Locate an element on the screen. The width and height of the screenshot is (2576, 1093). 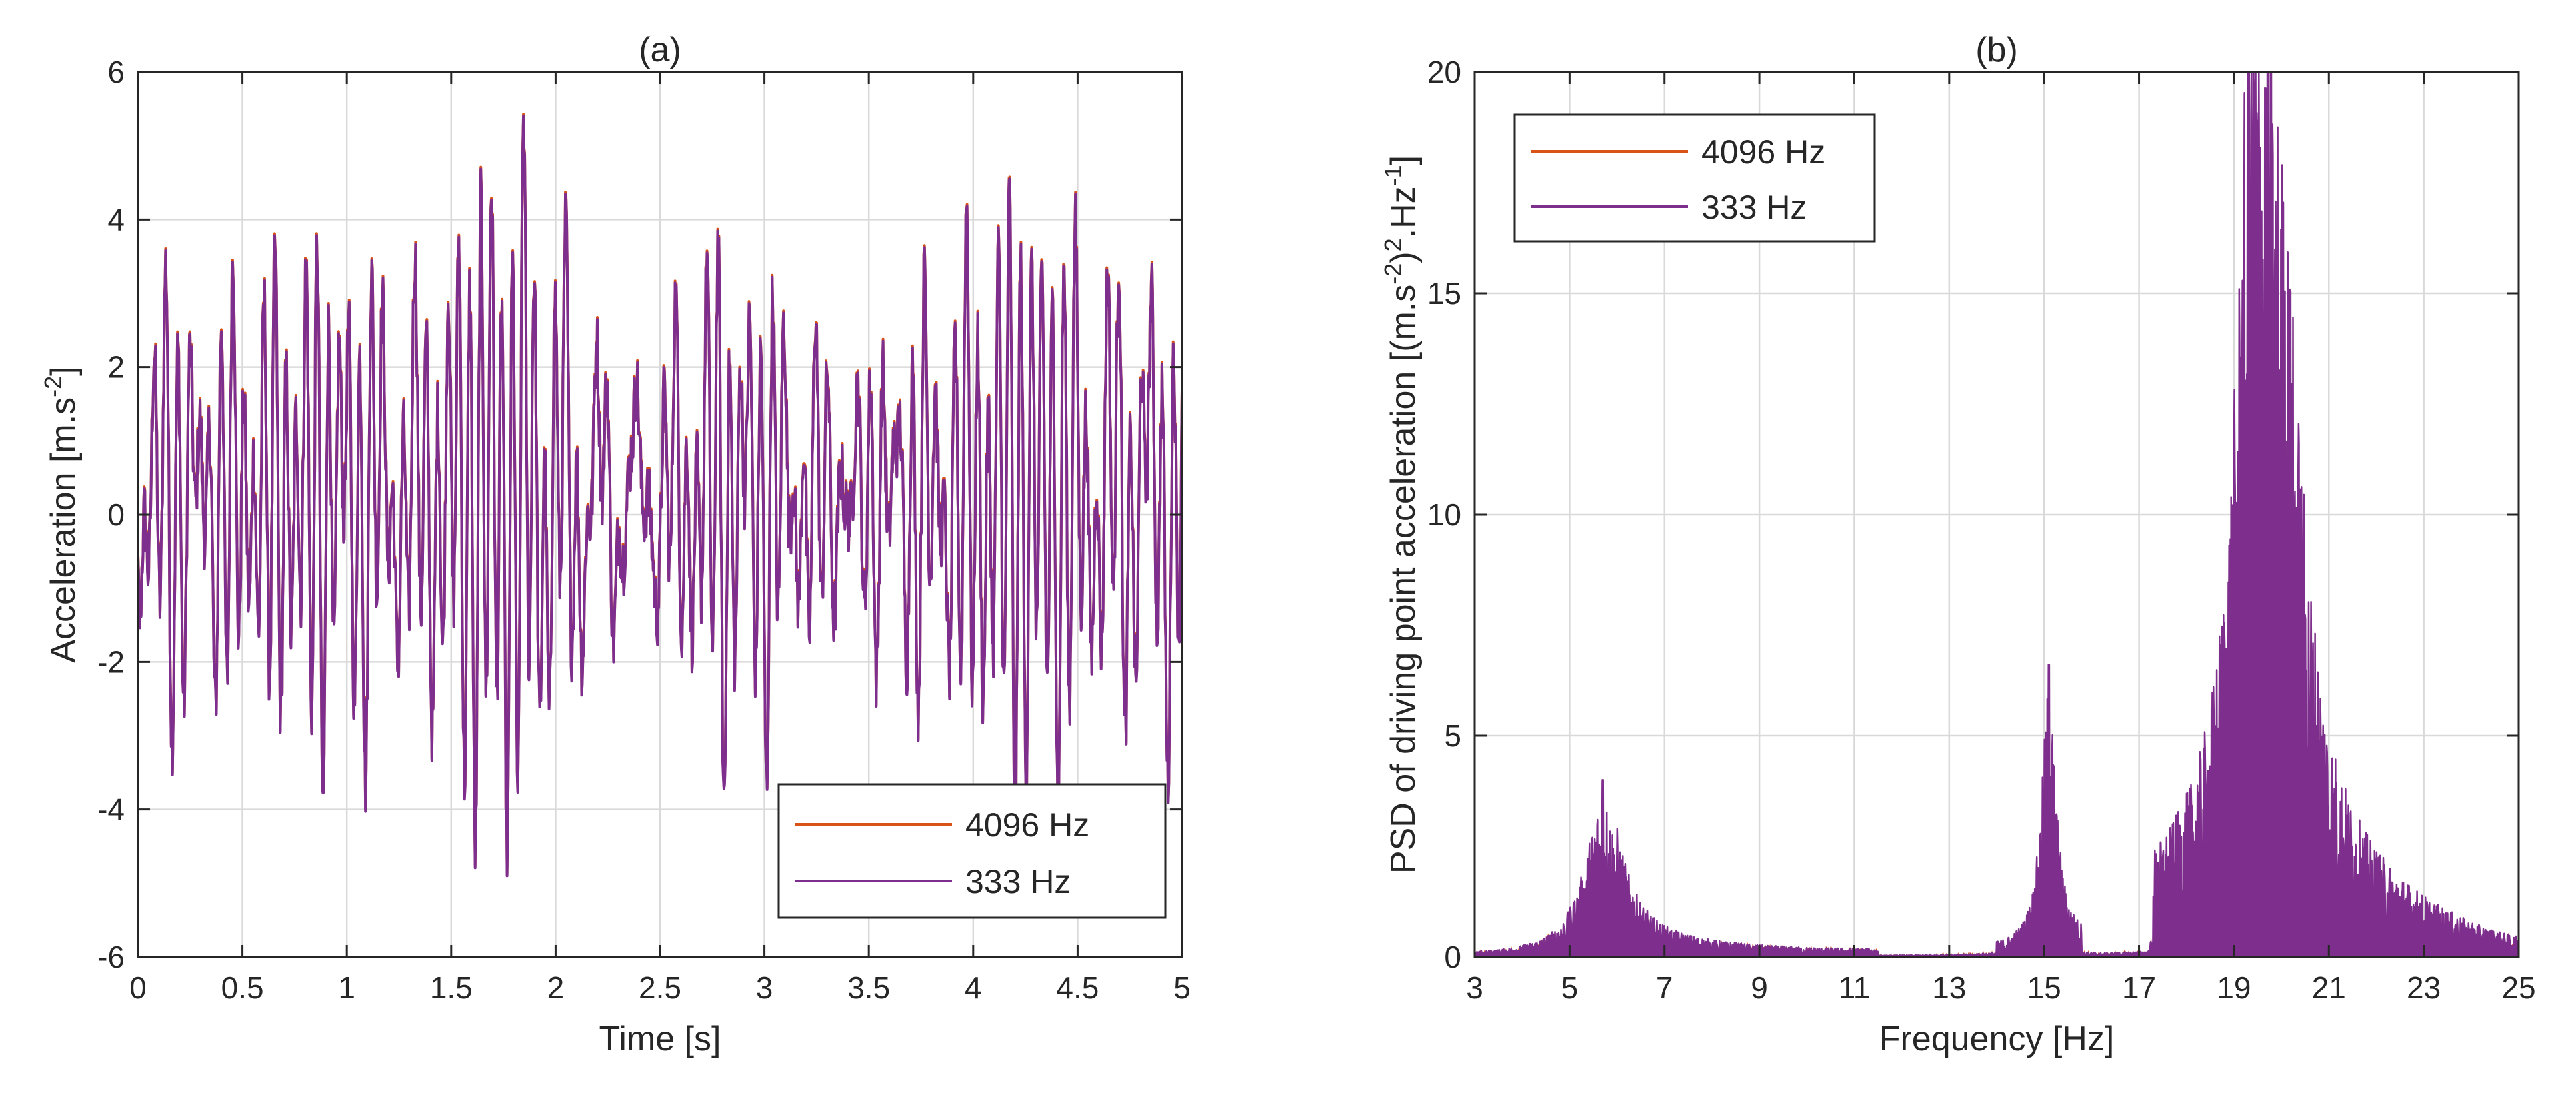
panel-b-ytick-label: 10 is located at coordinates (1444, 514).